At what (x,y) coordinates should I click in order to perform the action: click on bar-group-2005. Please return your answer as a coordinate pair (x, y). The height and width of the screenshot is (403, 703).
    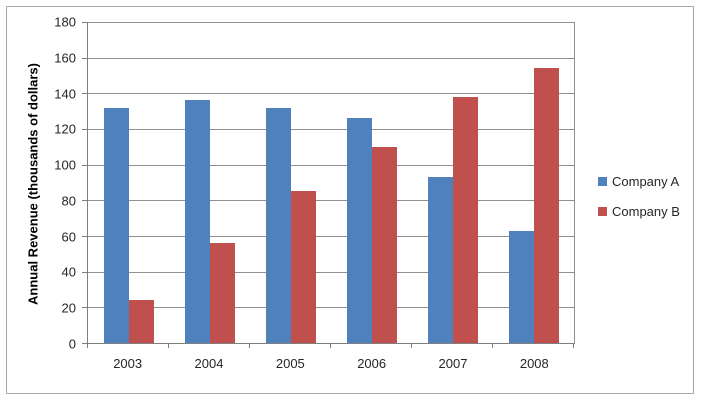
    Looking at the image, I should click on (290, 182).